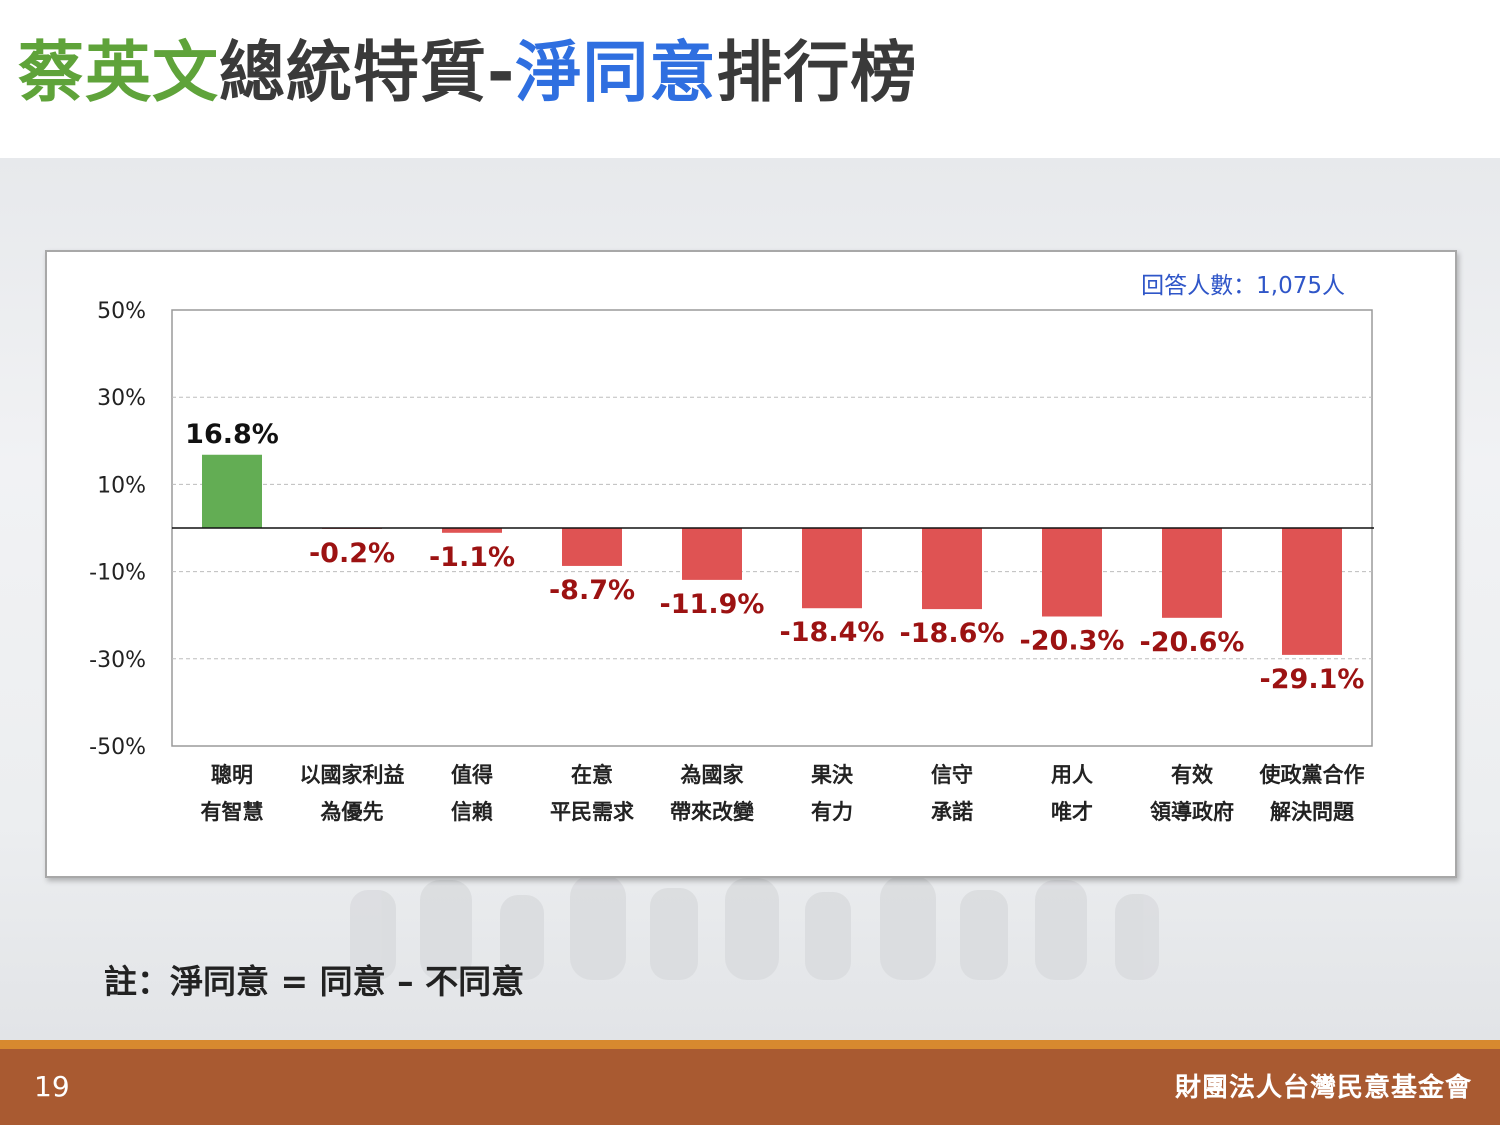 The height and width of the screenshot is (1125, 1500). I want to click on x-tick-label: 領導政府, so click(1192, 812).